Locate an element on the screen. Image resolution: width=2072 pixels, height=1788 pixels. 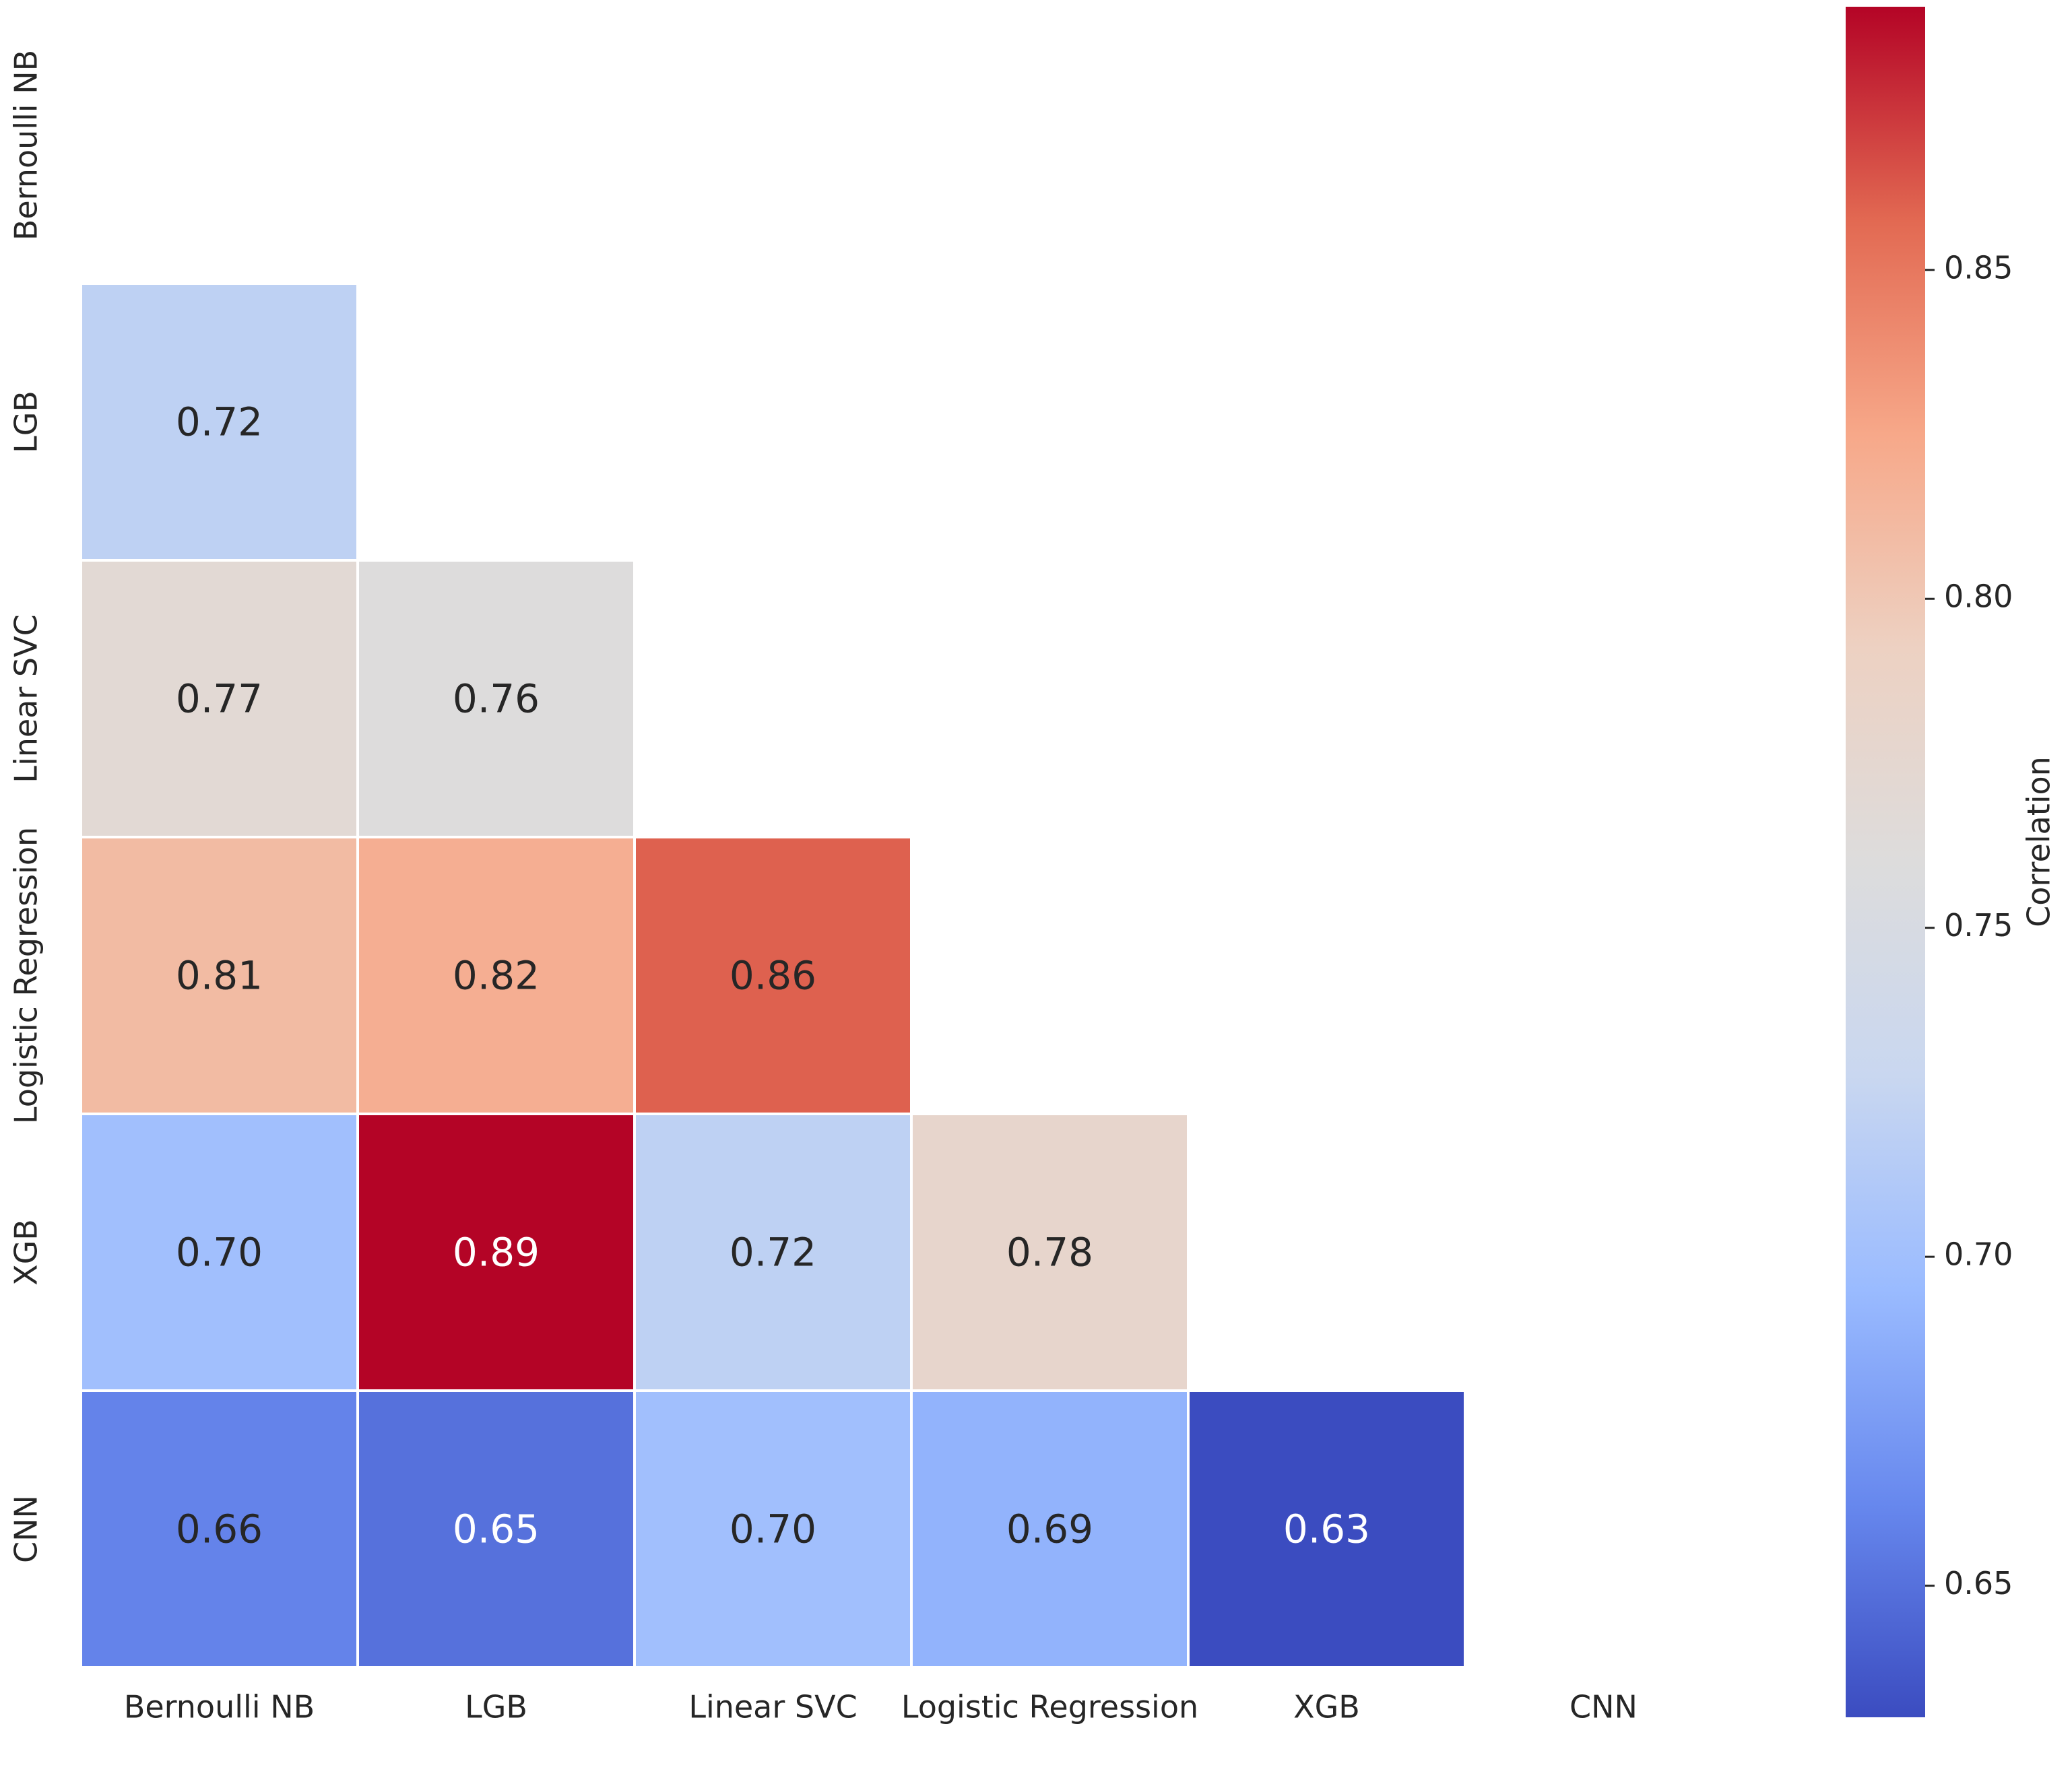
heatmap-cell-cnn-bernoulli-nb is located at coordinates (219, 1529).